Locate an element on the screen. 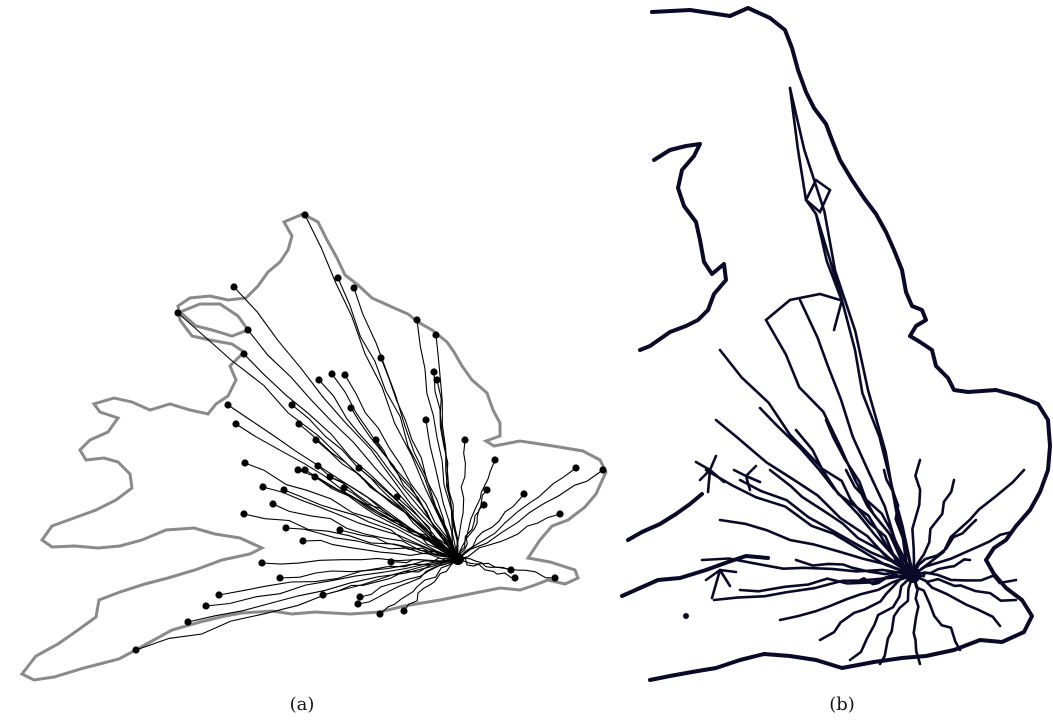 The height and width of the screenshot is (728, 1053). hub-node-b is located at coordinates (913, 575).